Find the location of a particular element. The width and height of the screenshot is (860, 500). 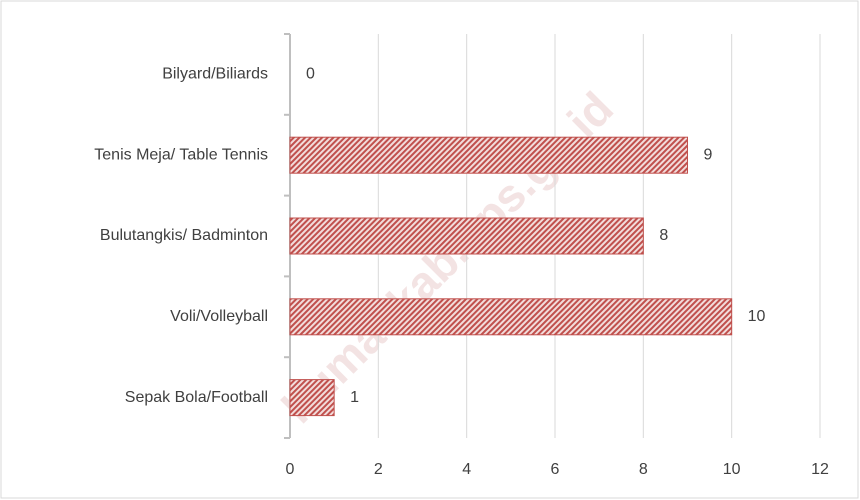

x-tick-label: 0 is located at coordinates (290, 469).